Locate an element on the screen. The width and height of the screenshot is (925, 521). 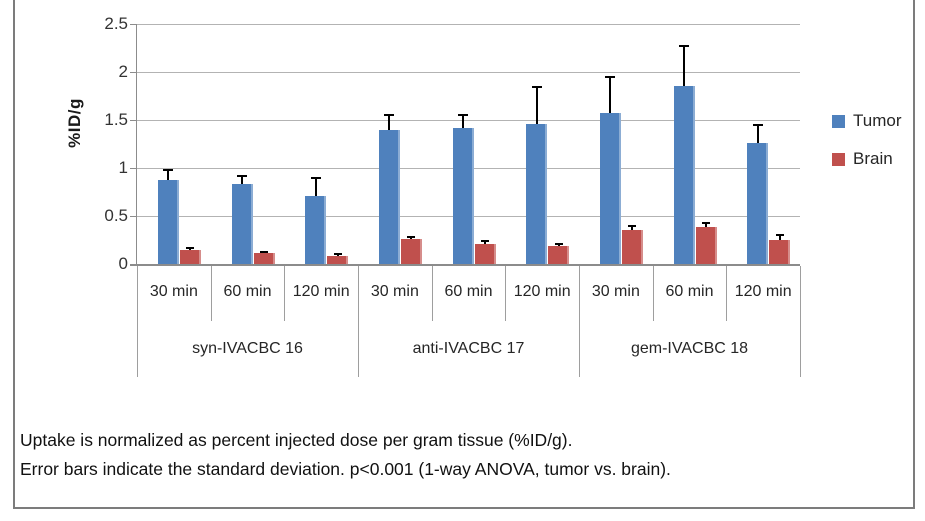
brain-swatch-icon is located at coordinates (838, 159).